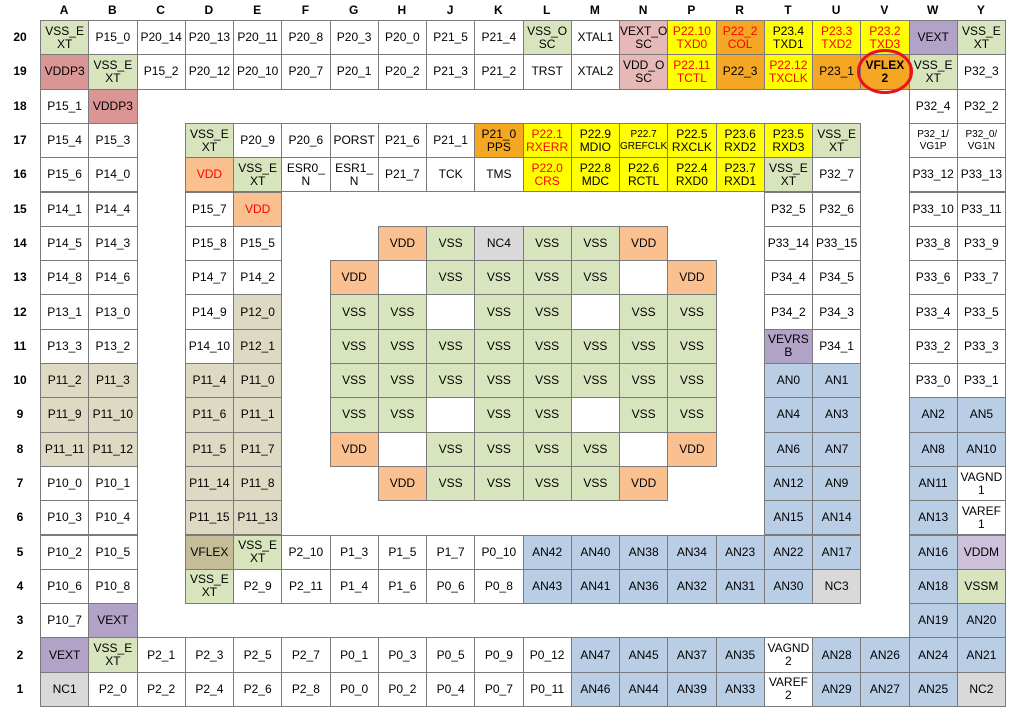 The height and width of the screenshot is (712, 1013). I want to click on pin-cell: AN38, so click(644, 552).